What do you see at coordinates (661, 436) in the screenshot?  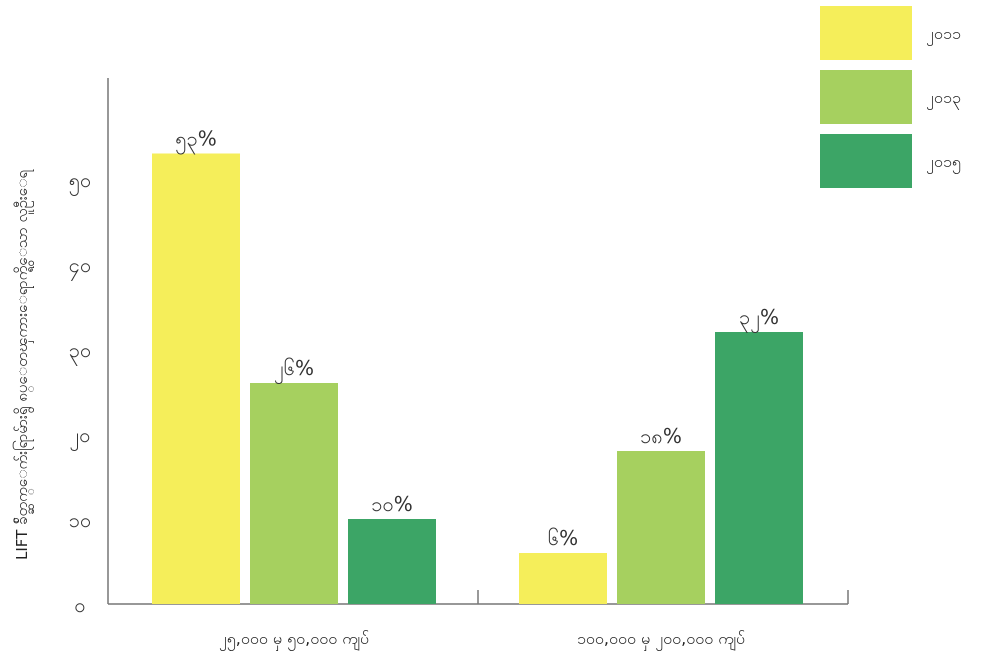 I see `data-label: ၁၈%` at bounding box center [661, 436].